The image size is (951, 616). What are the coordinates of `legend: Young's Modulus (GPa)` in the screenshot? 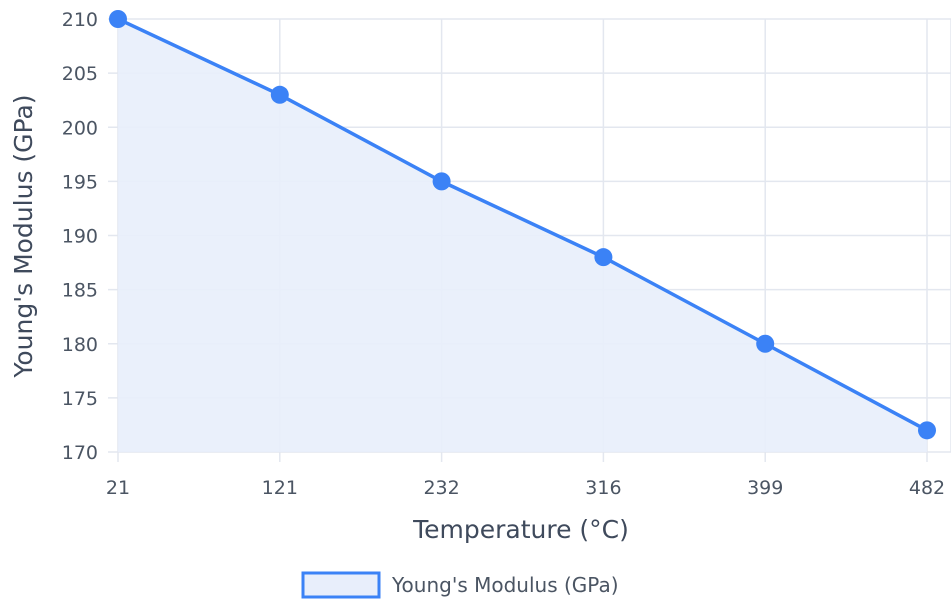 It's located at (460, 585).